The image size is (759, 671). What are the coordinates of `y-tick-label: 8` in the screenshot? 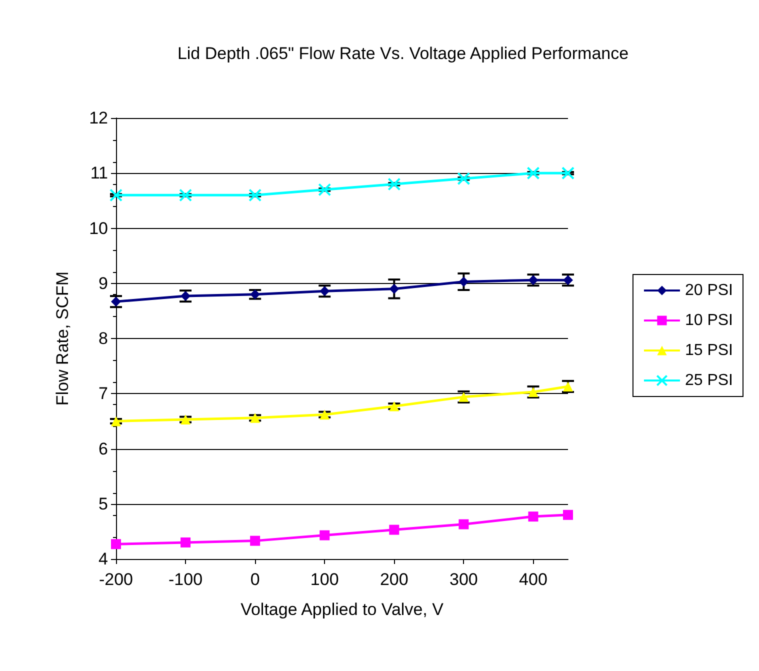 It's located at (103, 338).